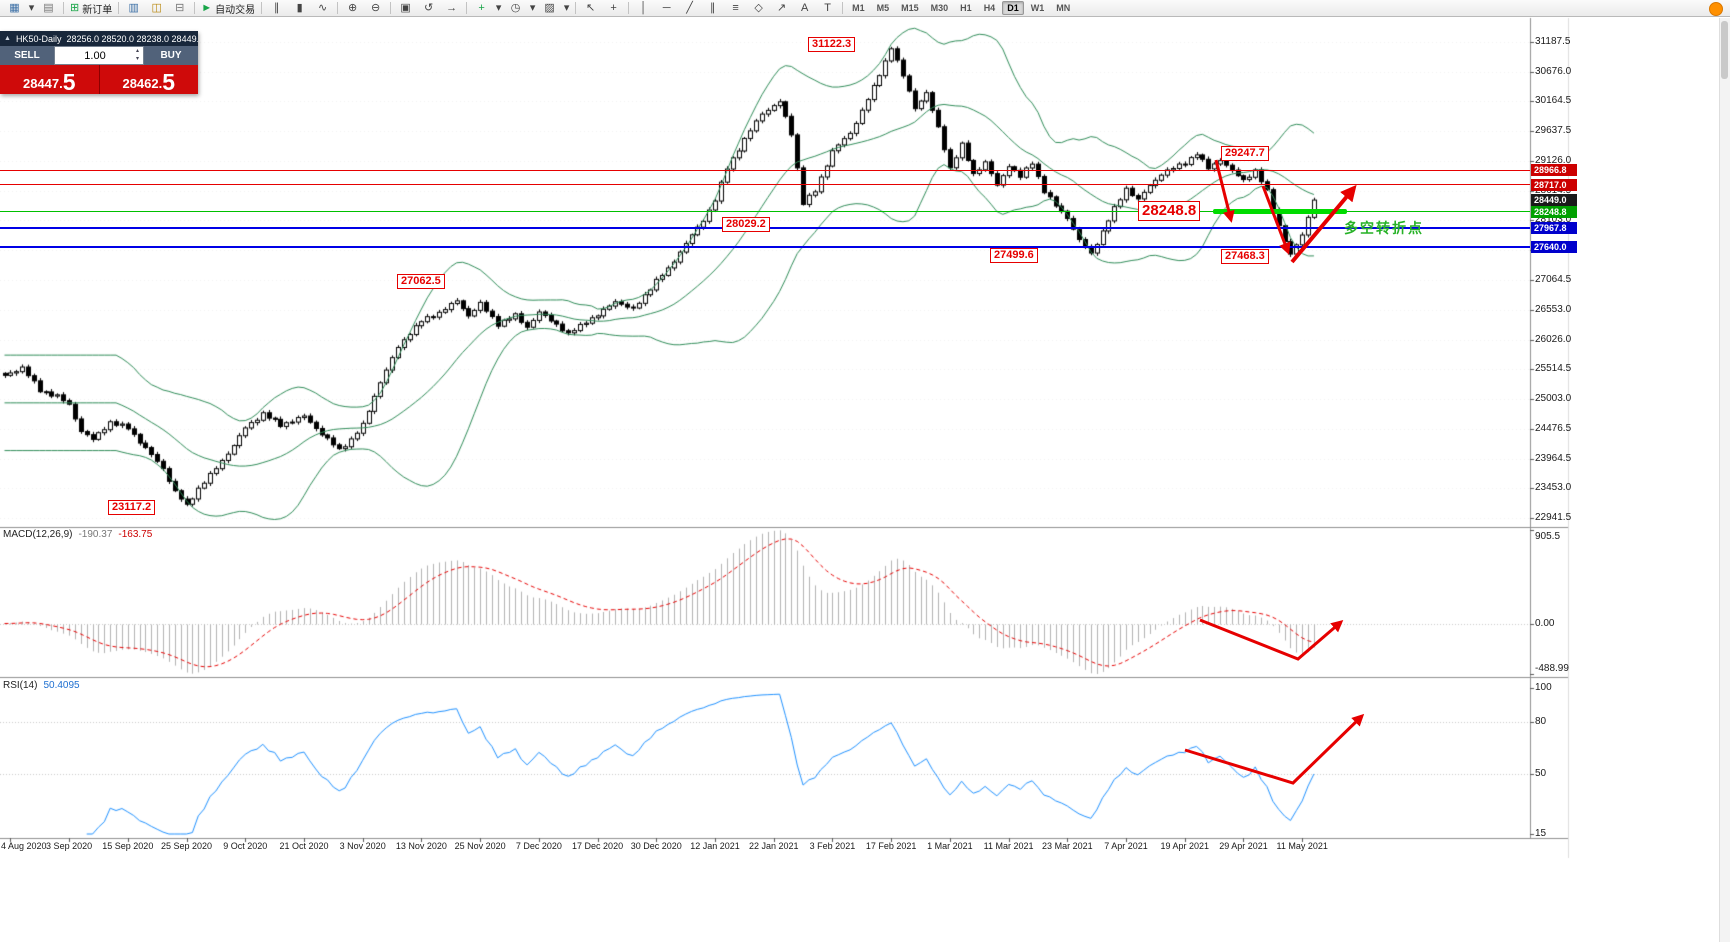 This screenshot has width=1730, height=942. Describe the element at coordinates (1008, 846) in the screenshot. I see `time-axis-label: 11 Mar 2021` at that location.